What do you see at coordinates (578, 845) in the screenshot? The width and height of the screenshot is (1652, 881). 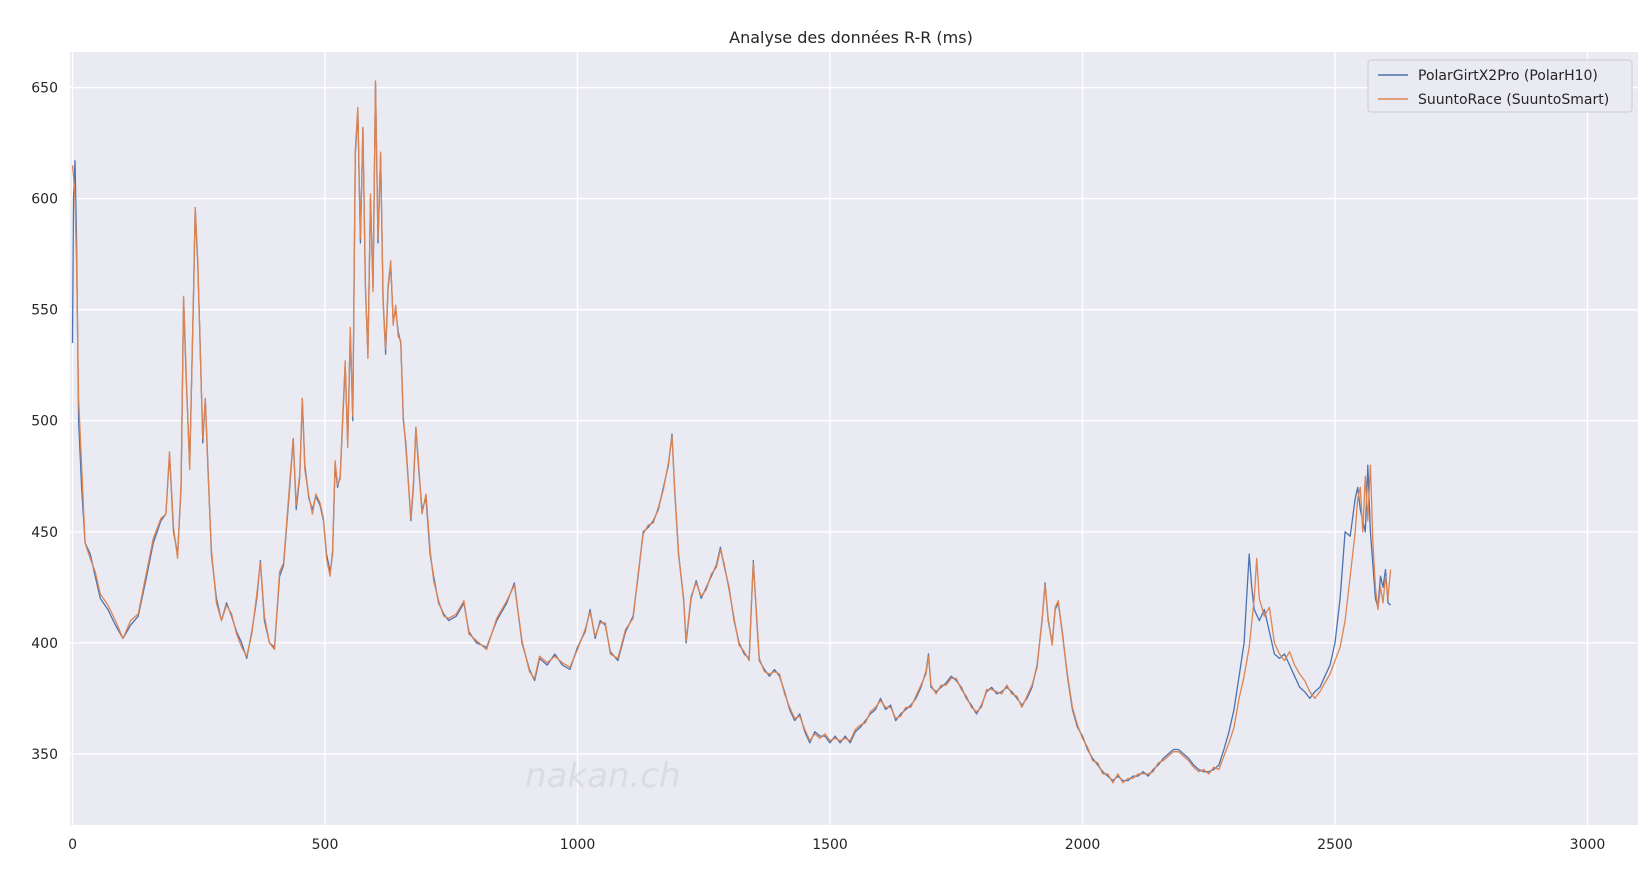 I see `x-tick-label: 1000` at bounding box center [578, 845].